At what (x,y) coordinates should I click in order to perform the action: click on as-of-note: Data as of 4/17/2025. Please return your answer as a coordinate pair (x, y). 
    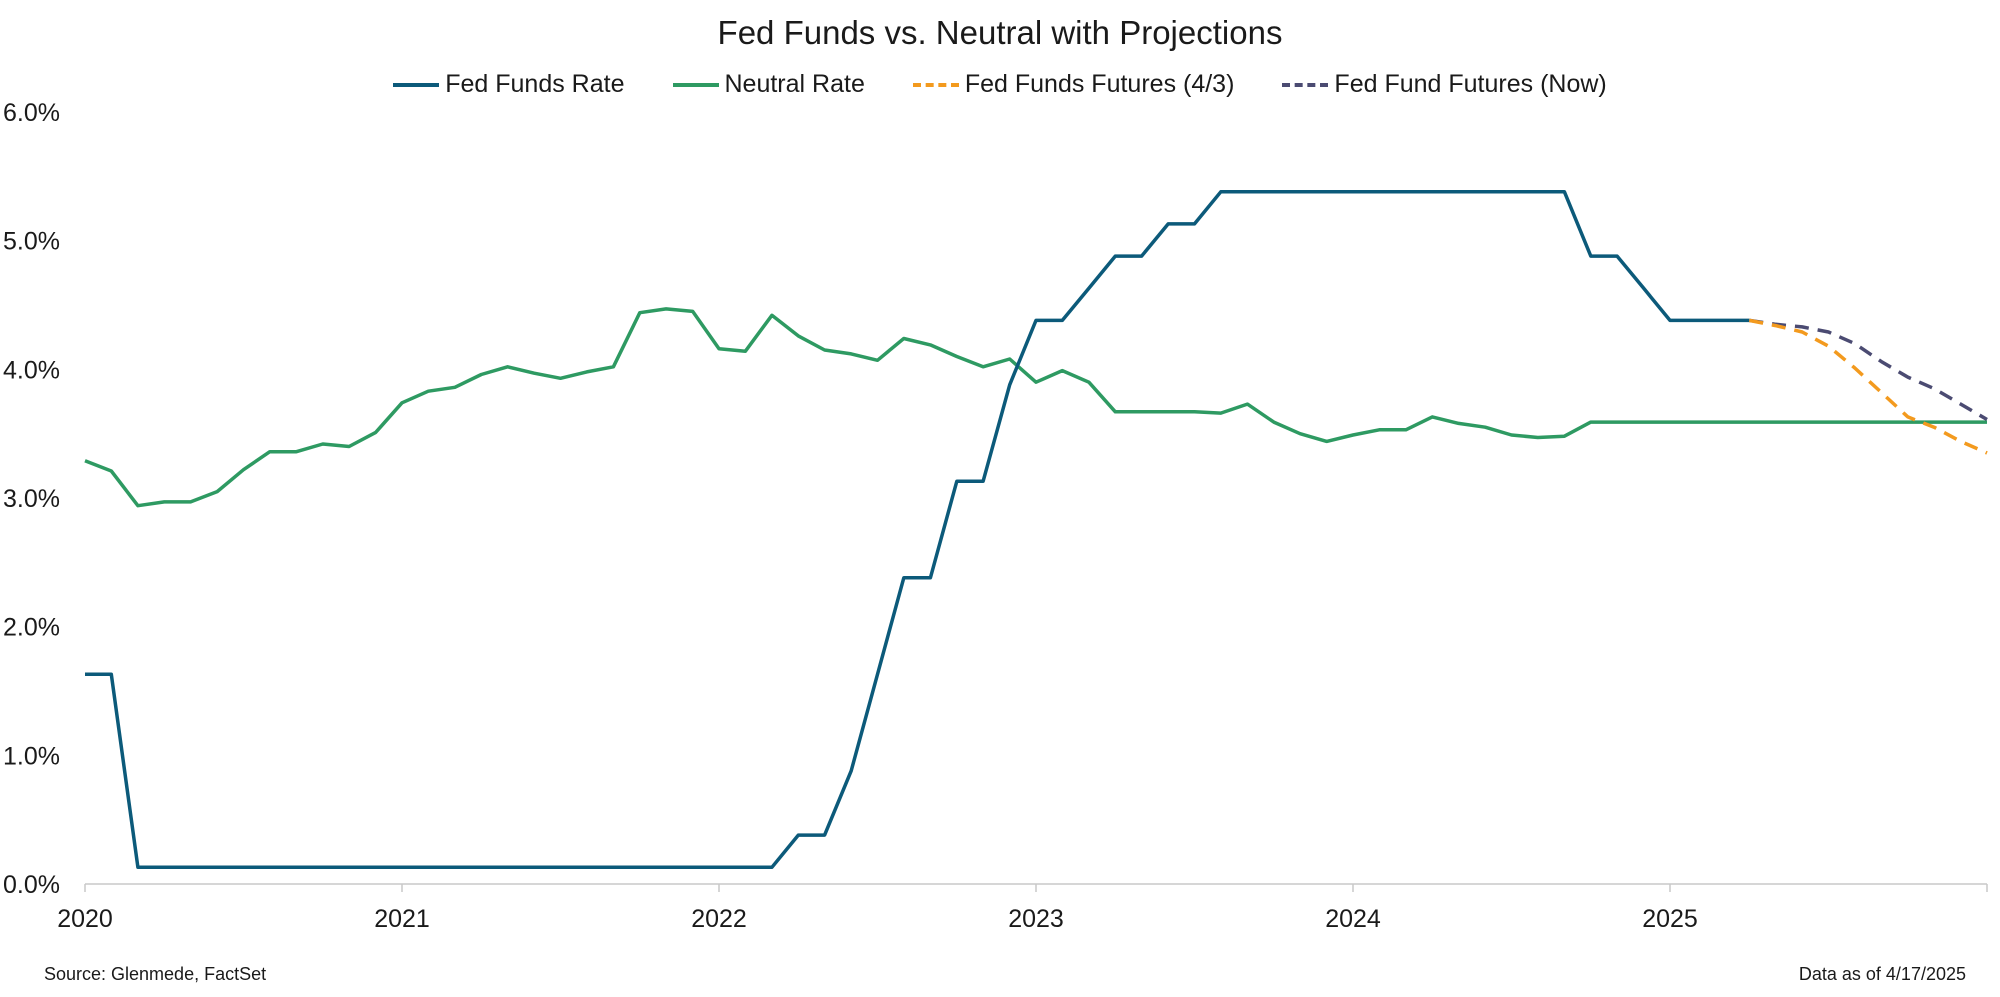
    Looking at the image, I should click on (1882, 974).